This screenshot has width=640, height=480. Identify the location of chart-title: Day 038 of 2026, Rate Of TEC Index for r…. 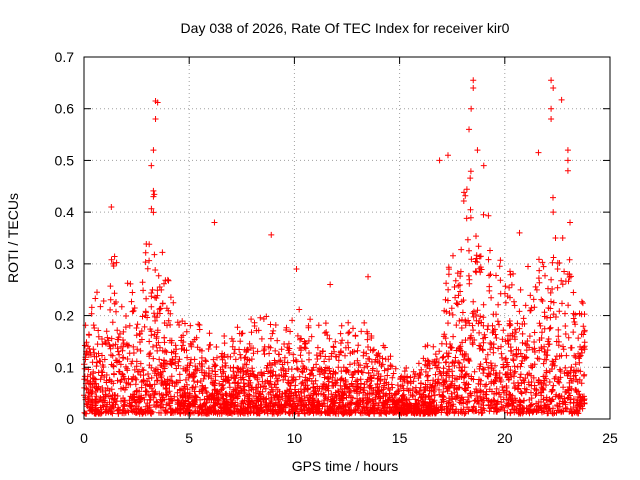
(345, 28).